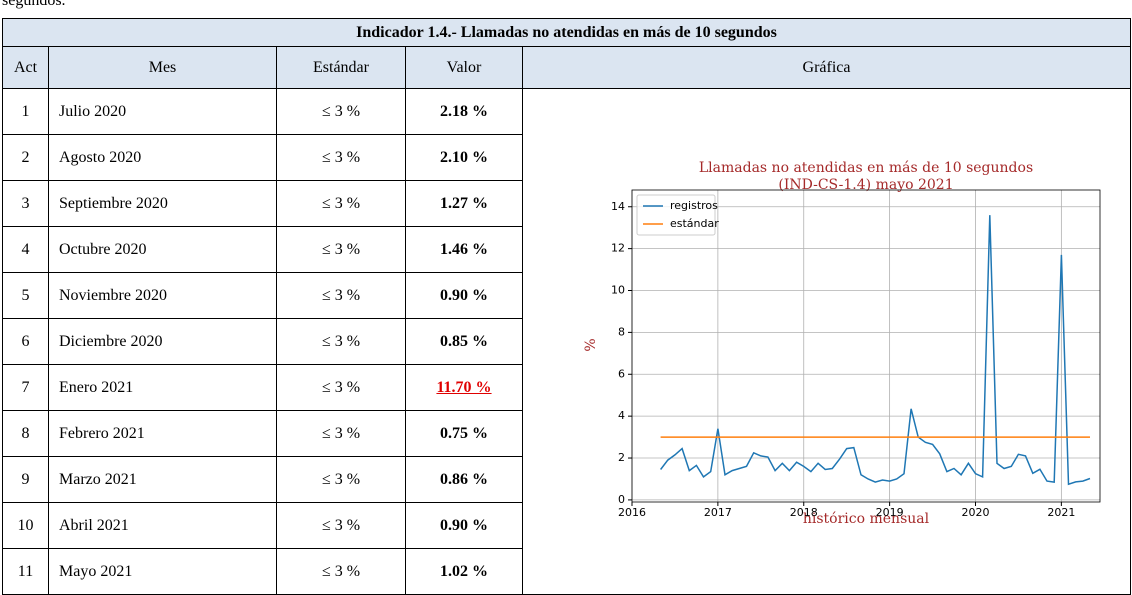 This screenshot has height=595, width=1132. I want to click on table-row: 8 Febrero 2021 ≤ 3 % 0.75 %, so click(566, 433).